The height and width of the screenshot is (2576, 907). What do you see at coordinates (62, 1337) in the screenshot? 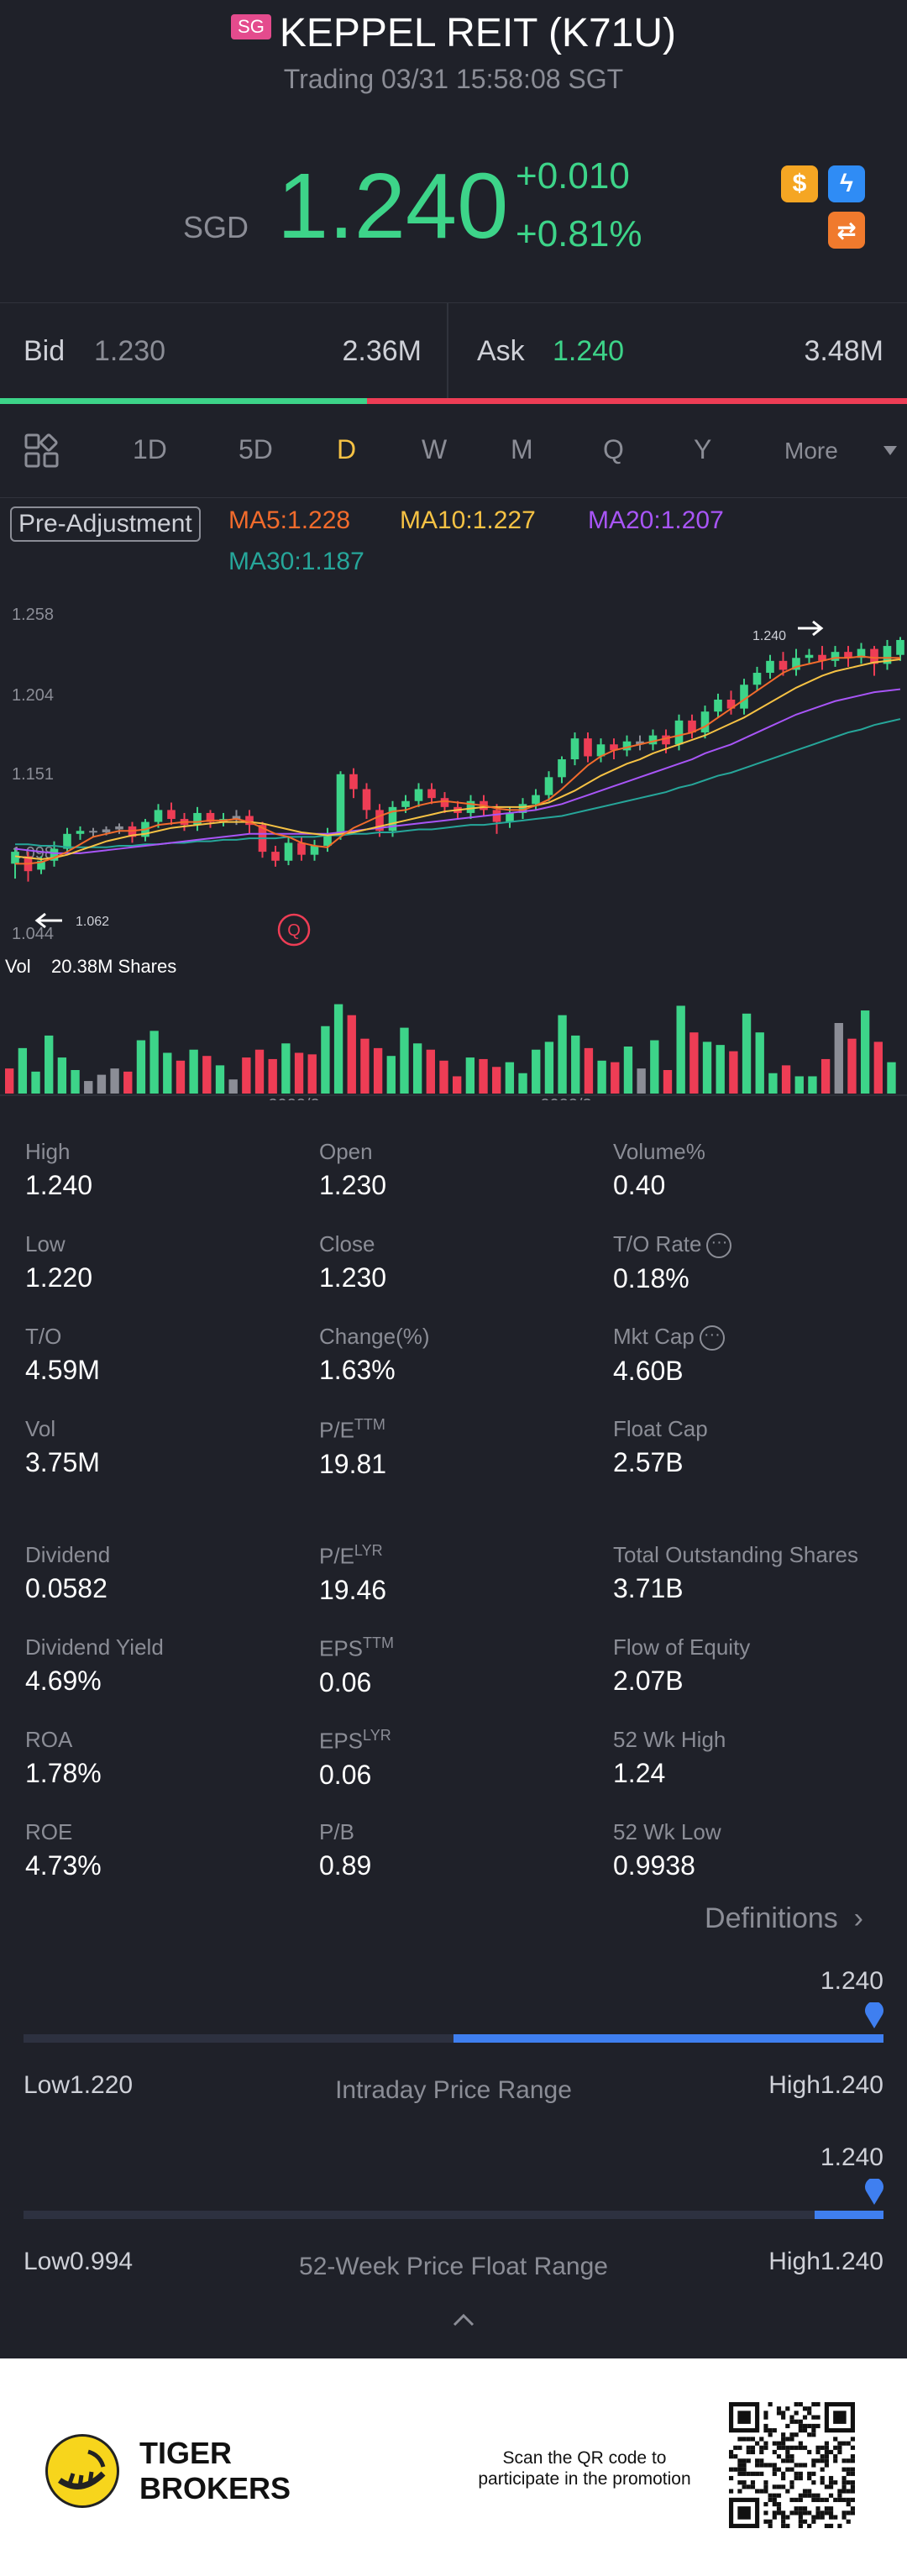
I see `stat-label: T/O` at bounding box center [62, 1337].